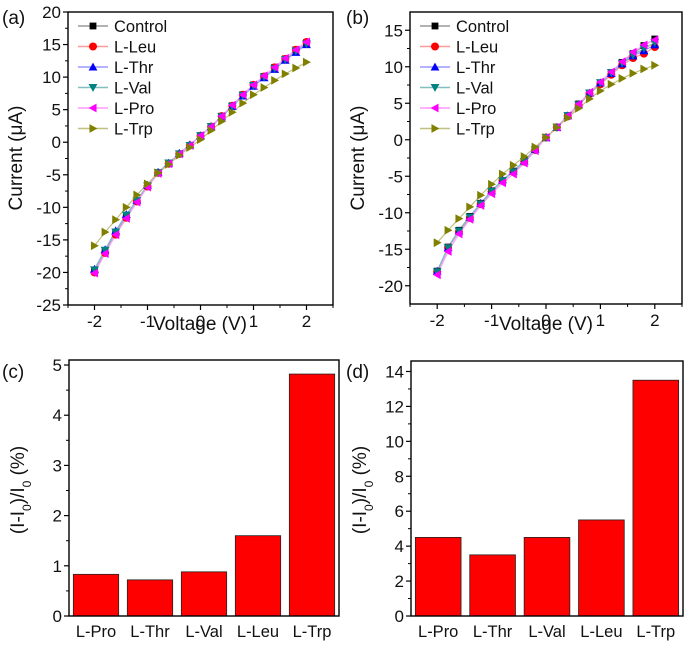 This screenshot has height=646, width=700. What do you see at coordinates (56, 142) in the screenshot?
I see `panel-a-y-tick-label: 0` at bounding box center [56, 142].